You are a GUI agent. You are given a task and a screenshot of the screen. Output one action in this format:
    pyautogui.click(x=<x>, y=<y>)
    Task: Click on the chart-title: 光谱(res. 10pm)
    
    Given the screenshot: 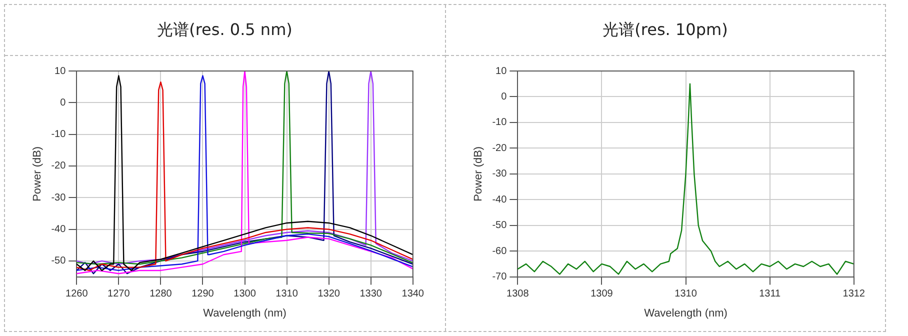 What is the action you would take?
    pyautogui.click(x=665, y=30)
    